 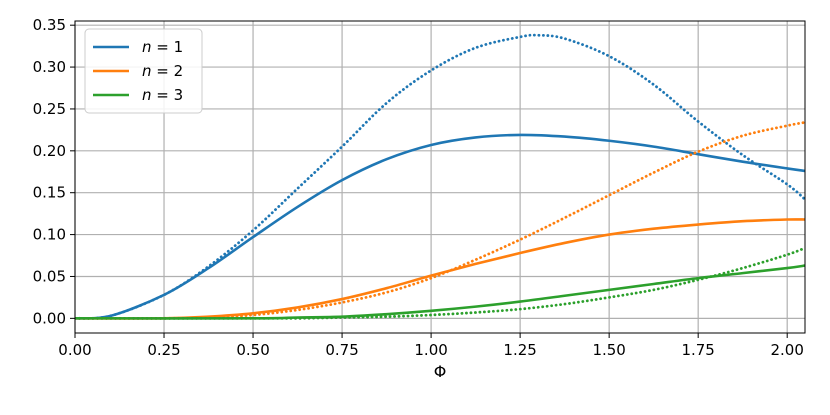 I want to click on x-tick-label: 1.50, so click(x=608, y=350).